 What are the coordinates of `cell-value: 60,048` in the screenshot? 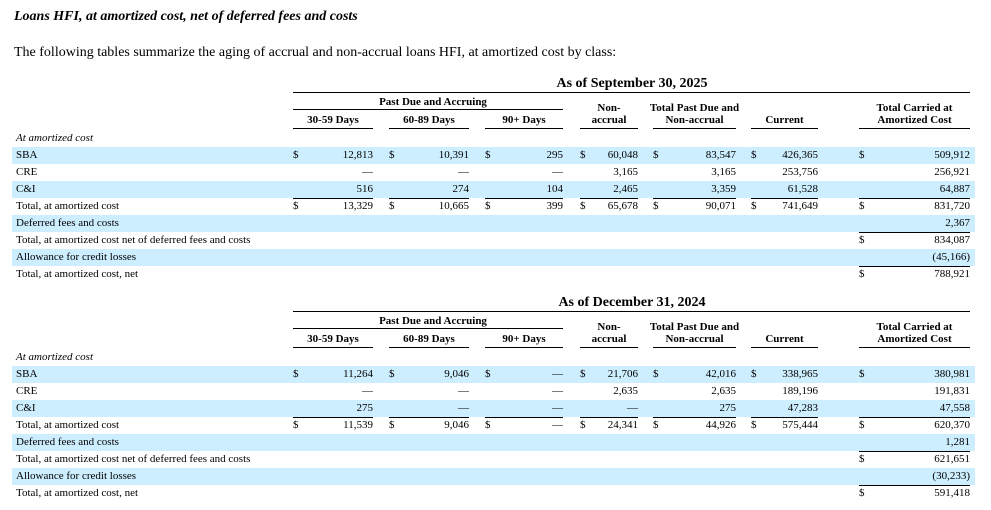 It's located at (622, 154).